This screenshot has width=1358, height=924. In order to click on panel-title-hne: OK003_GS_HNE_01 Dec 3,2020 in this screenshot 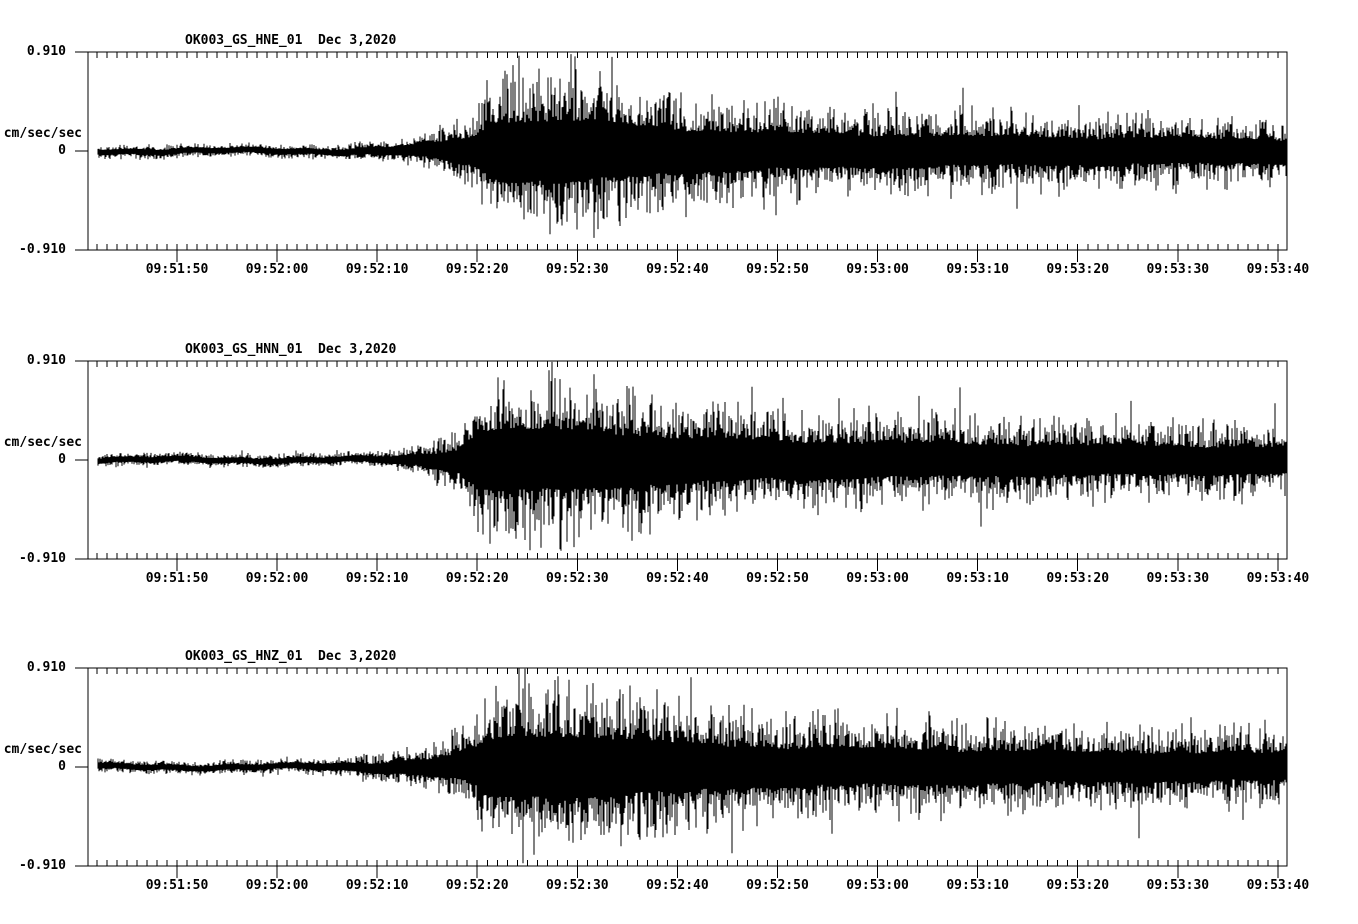, I will do `click(291, 40)`.